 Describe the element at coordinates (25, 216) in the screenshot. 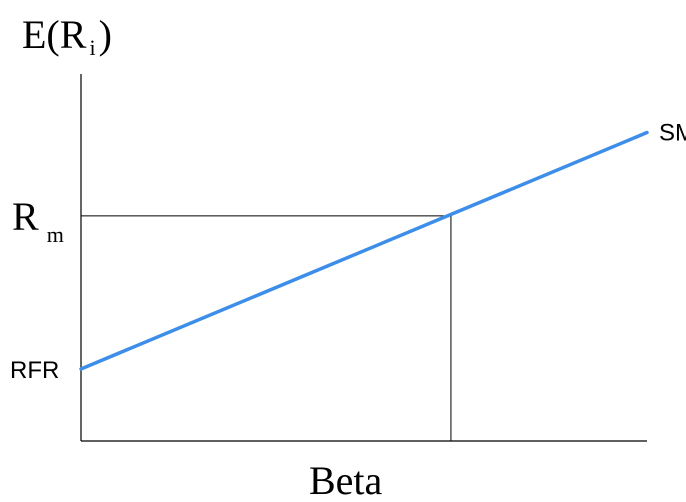

I see `rm-label-base: R` at that location.